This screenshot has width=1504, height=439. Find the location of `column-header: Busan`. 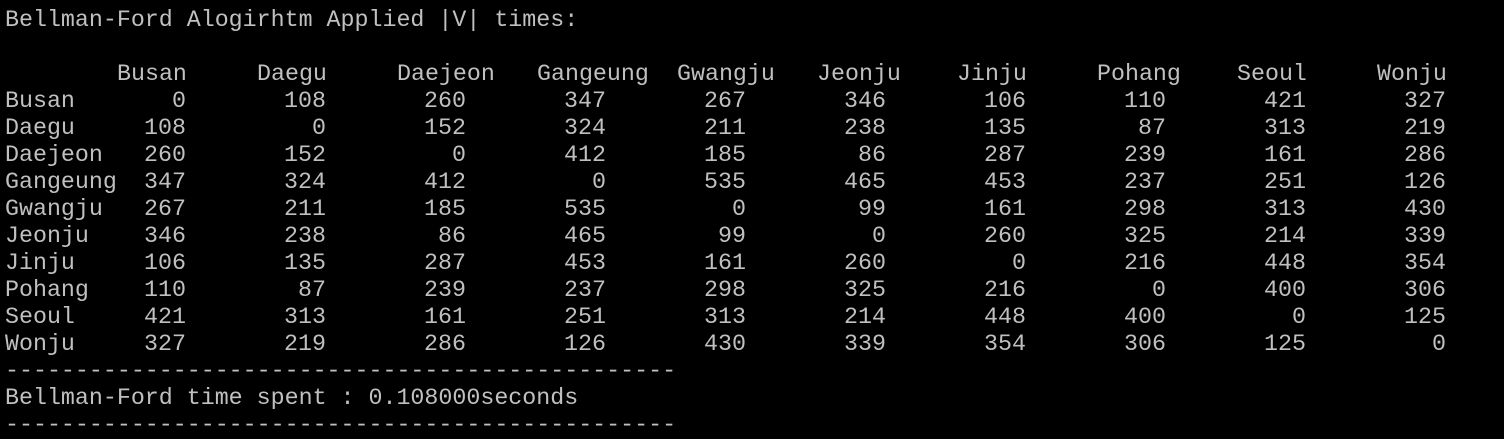

column-header: Busan is located at coordinates (152, 74).